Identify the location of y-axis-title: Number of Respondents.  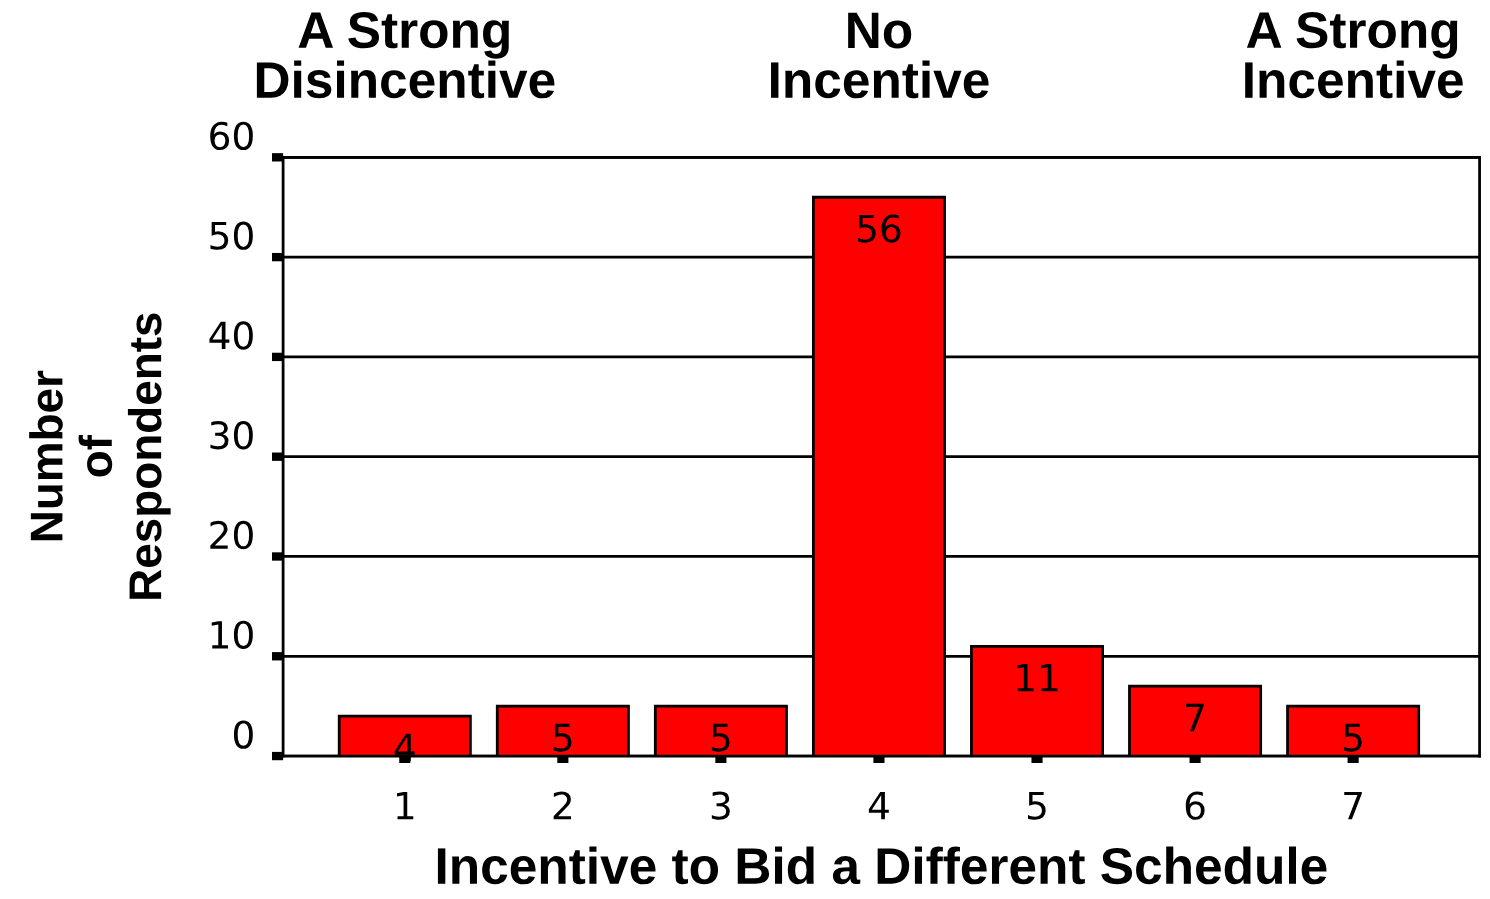
(100, 456).